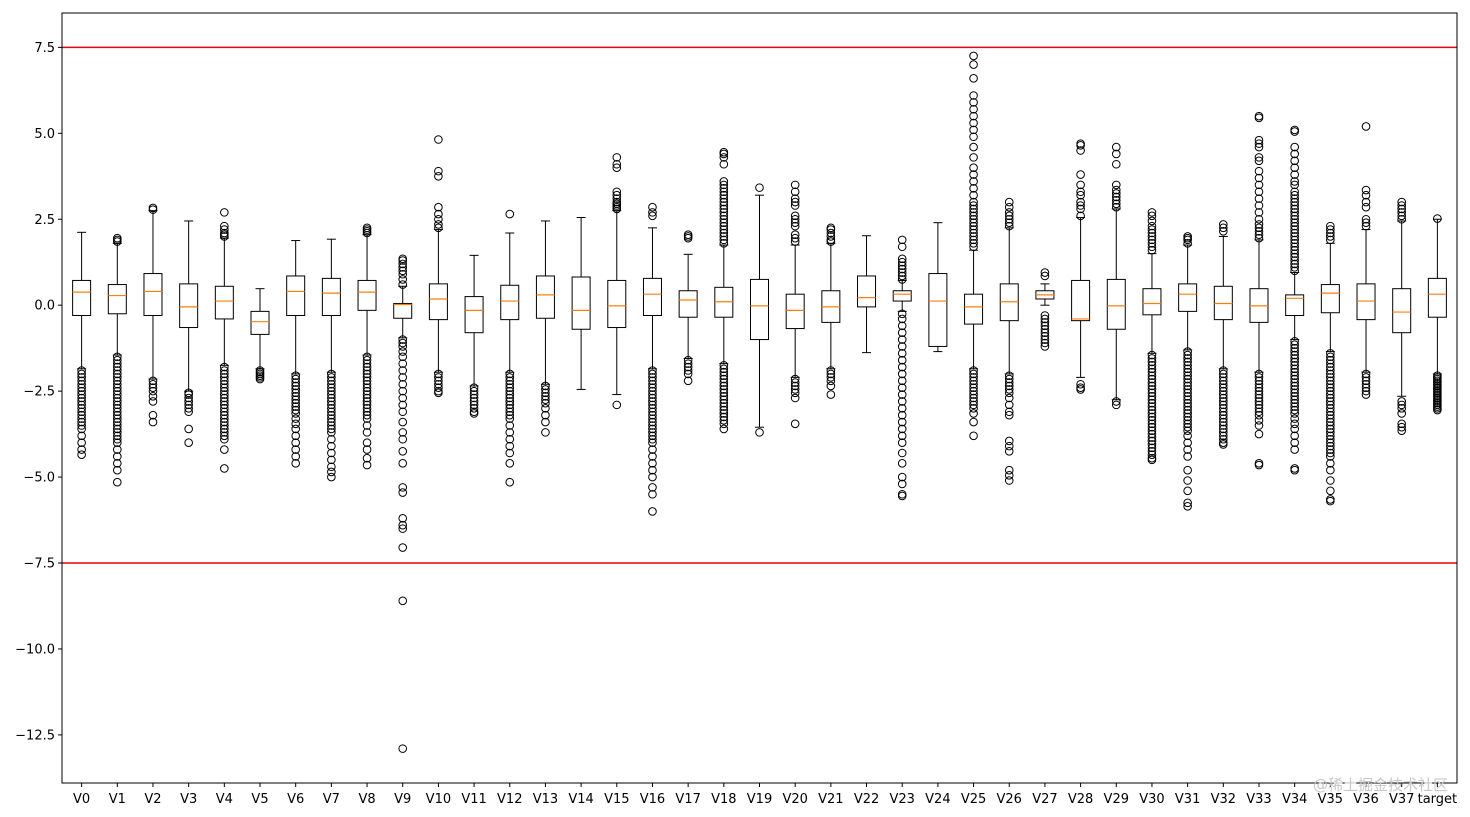  I want to click on x-tick-label: V37, so click(1401, 799).